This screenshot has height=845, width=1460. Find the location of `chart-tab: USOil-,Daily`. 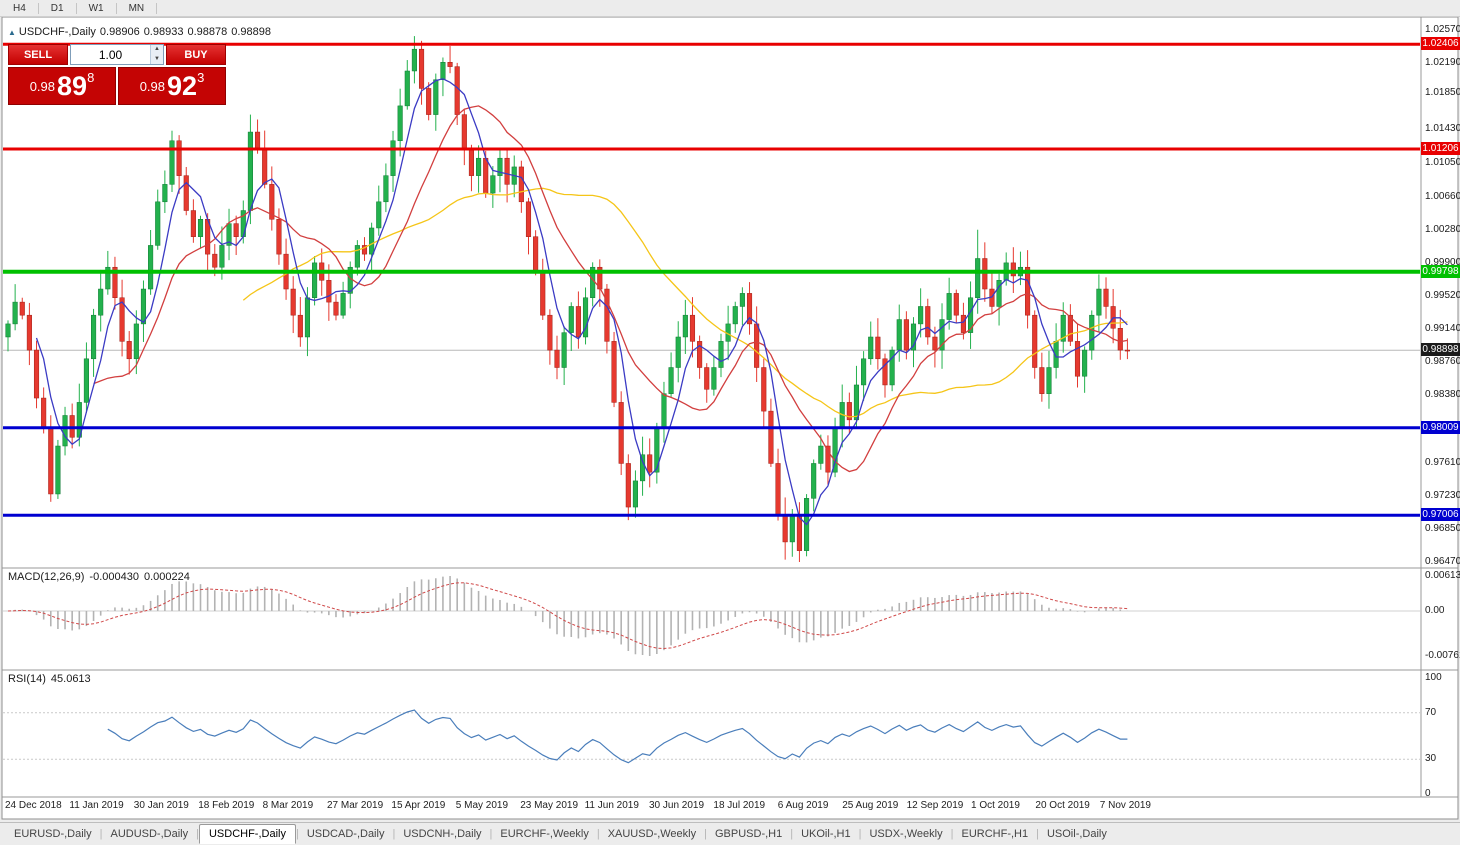

chart-tab: USOil-,Daily is located at coordinates (1076, 834).